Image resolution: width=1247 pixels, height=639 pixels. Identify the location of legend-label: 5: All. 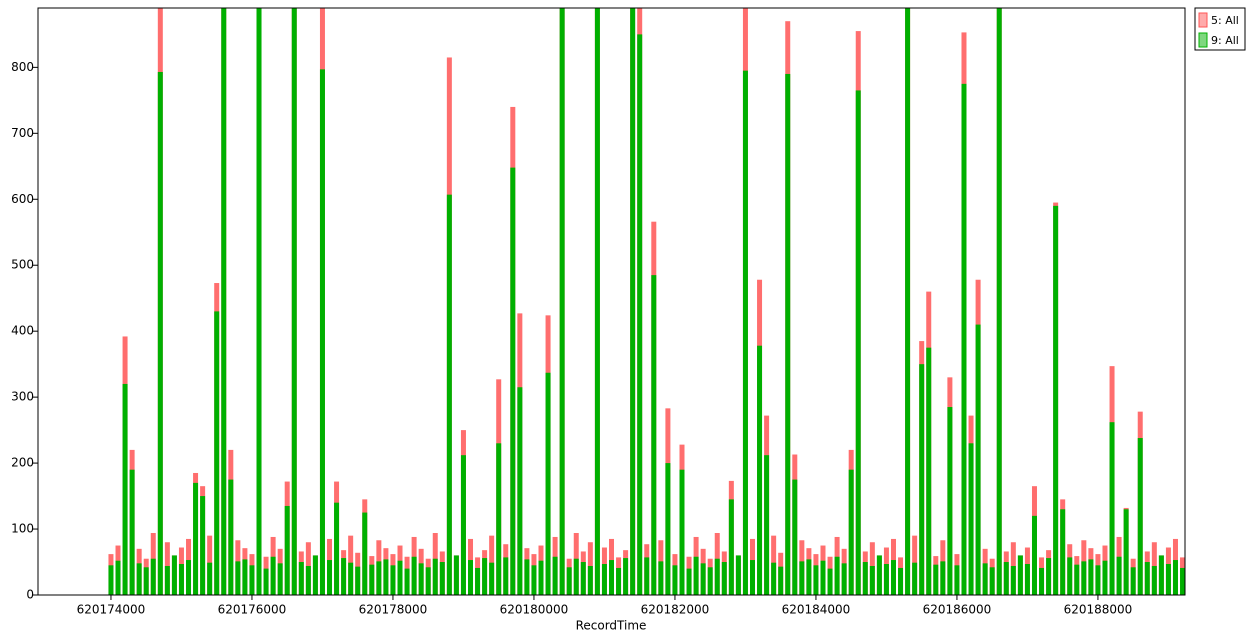
(1225, 20).